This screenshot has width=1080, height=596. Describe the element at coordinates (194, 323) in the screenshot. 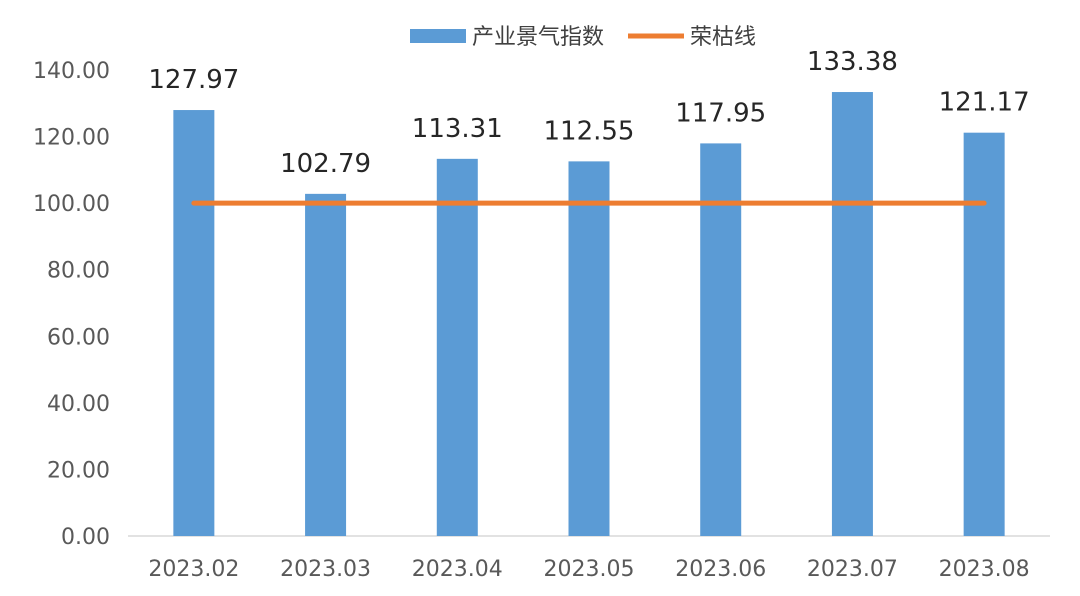

I see `bar-2023.02` at that location.